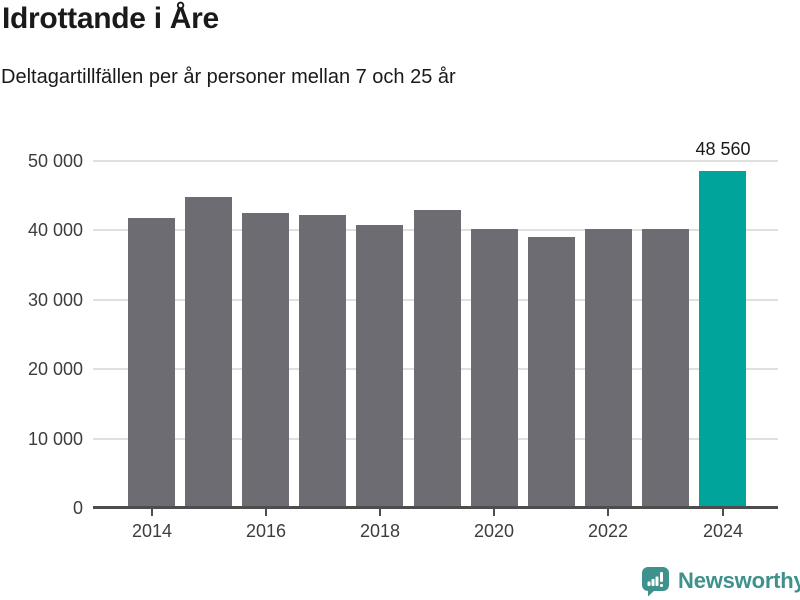 The width and height of the screenshot is (800, 600). Describe the element at coordinates (494, 368) in the screenshot. I see `bar-2020` at that location.